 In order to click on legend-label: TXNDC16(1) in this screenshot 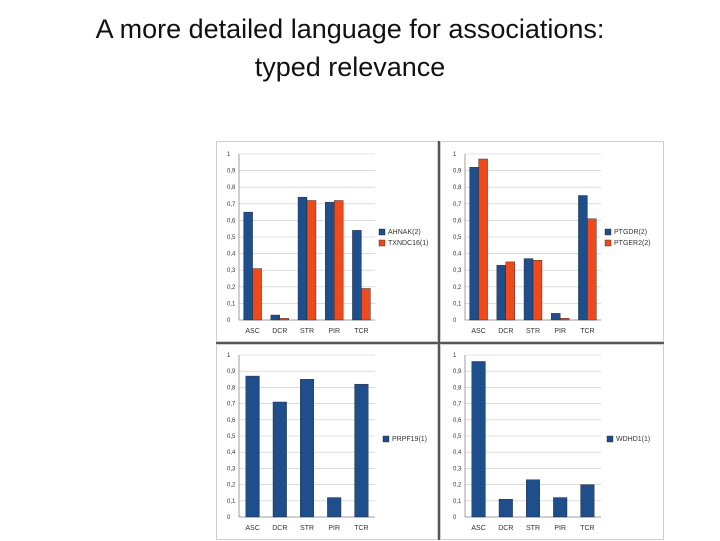, I will do `click(408, 243)`.